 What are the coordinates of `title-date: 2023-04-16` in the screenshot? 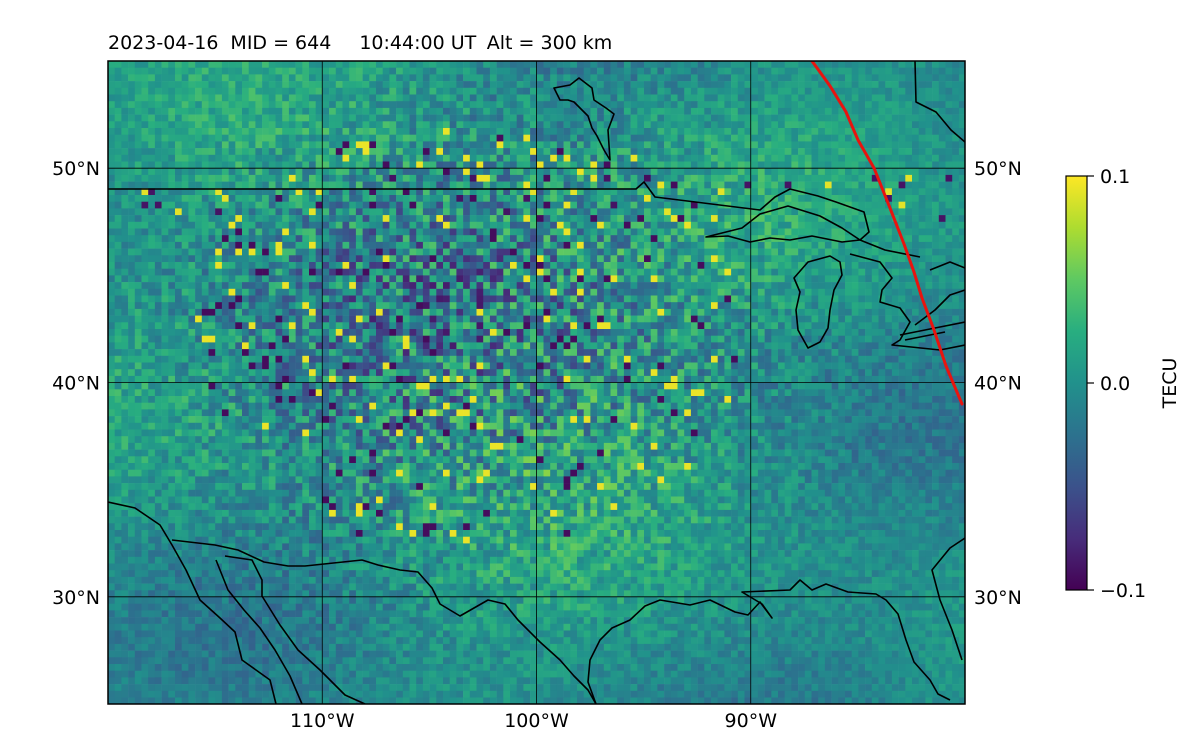 It's located at (163, 43).